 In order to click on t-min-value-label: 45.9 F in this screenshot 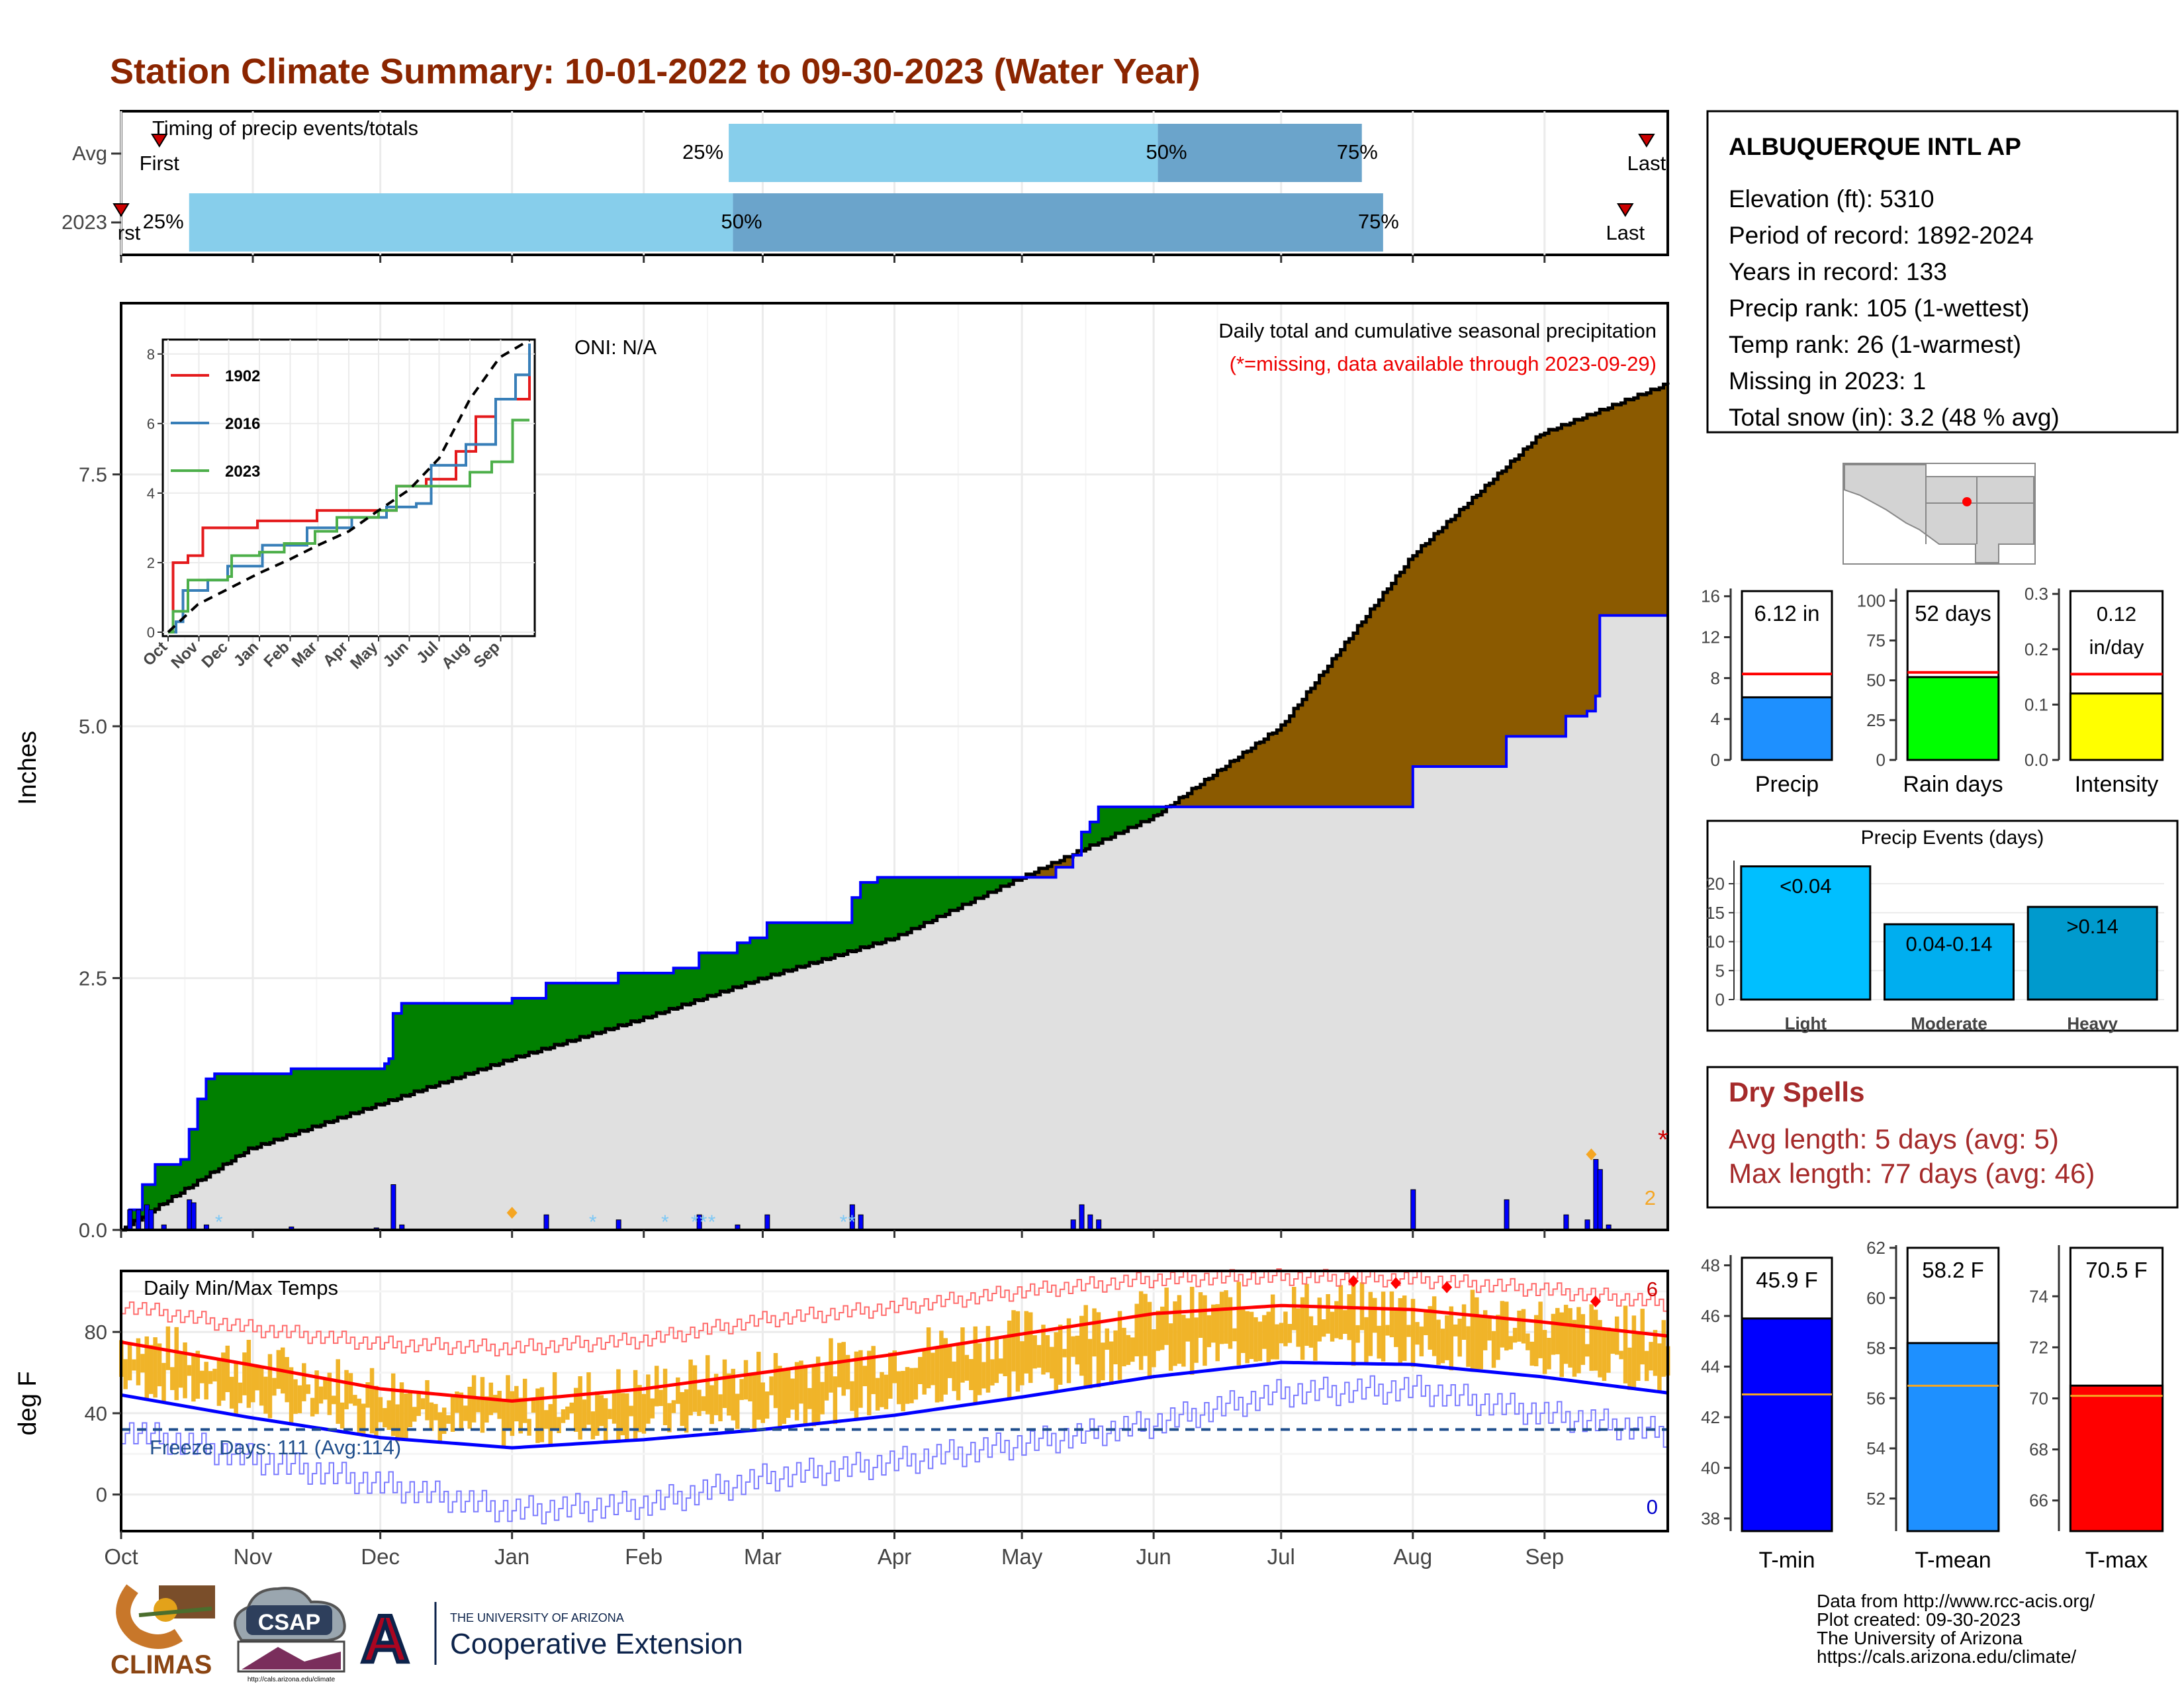, I will do `click(1787, 1280)`.